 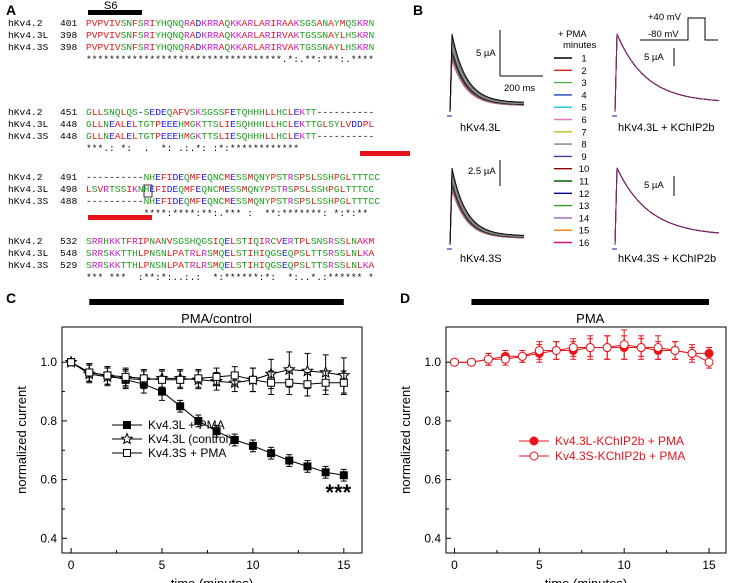 I want to click on legend-minute-label: 2, so click(x=583, y=71).